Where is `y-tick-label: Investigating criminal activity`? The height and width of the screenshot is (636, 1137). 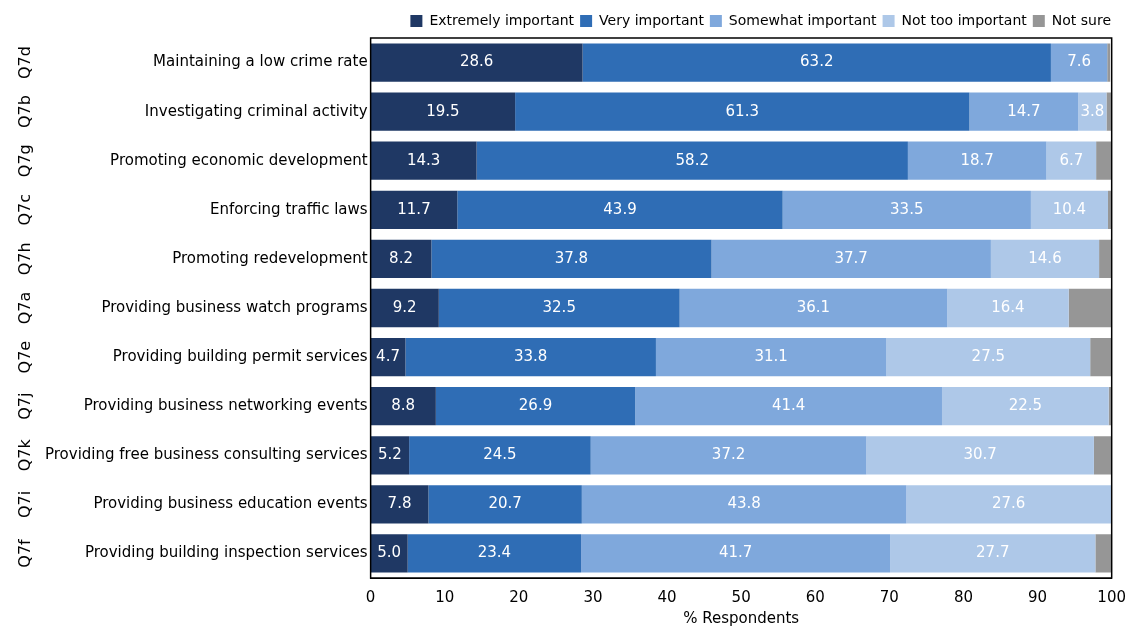
y-tick-label: Investigating criminal activity is located at coordinates (256, 110).